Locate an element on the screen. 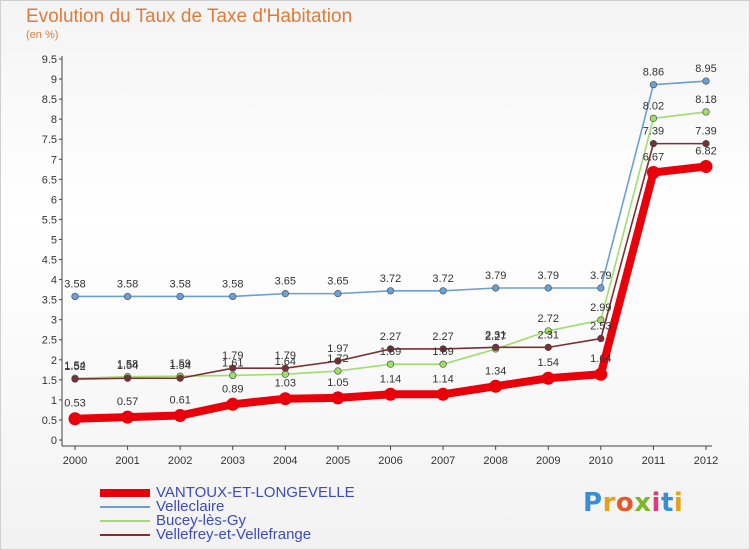 This screenshot has height=550, width=750. proxiti-logo: Proxiti is located at coordinates (633, 503).